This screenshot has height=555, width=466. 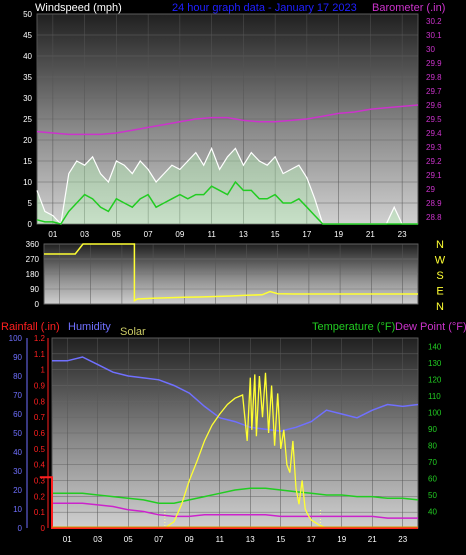 What do you see at coordinates (40, 496) in the screenshot?
I see `rainfall-tick-label: 0.2` at bounding box center [40, 496].